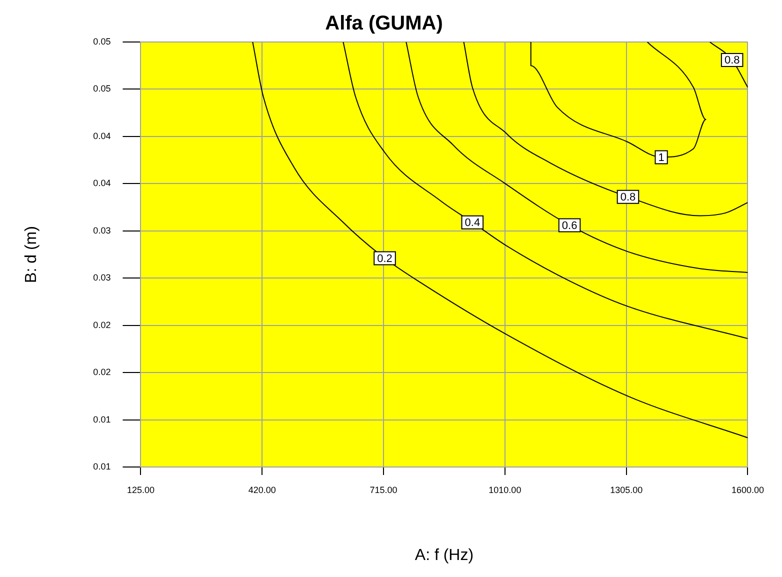  What do you see at coordinates (505, 489) in the screenshot?
I see `x-tick-label: 1010.00` at bounding box center [505, 489].